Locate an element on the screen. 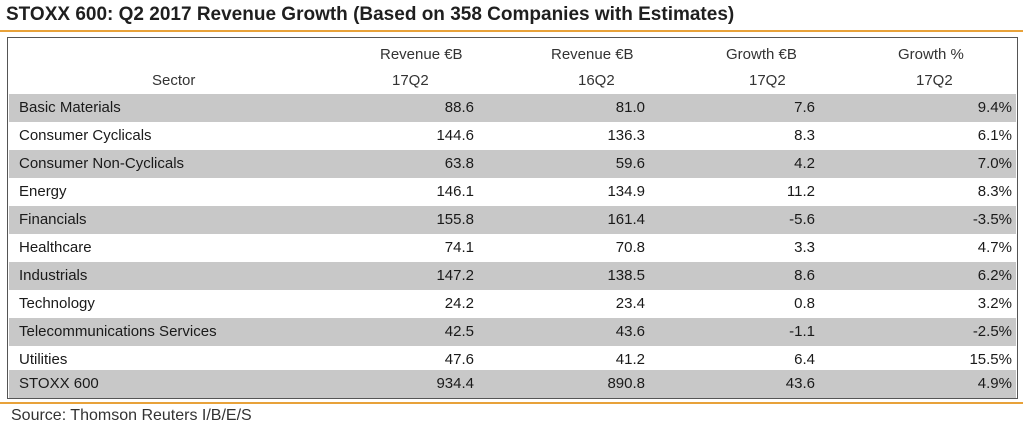 This screenshot has height=431, width=1023. header-sector: Sector is located at coordinates (174, 80).